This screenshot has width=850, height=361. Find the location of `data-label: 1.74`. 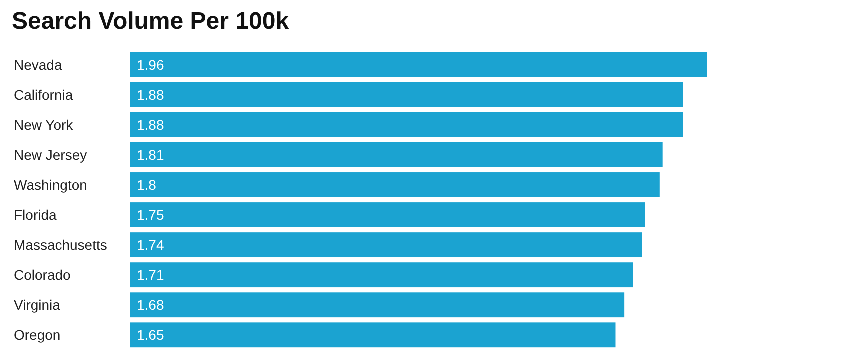

data-label: 1.74 is located at coordinates (150, 244).